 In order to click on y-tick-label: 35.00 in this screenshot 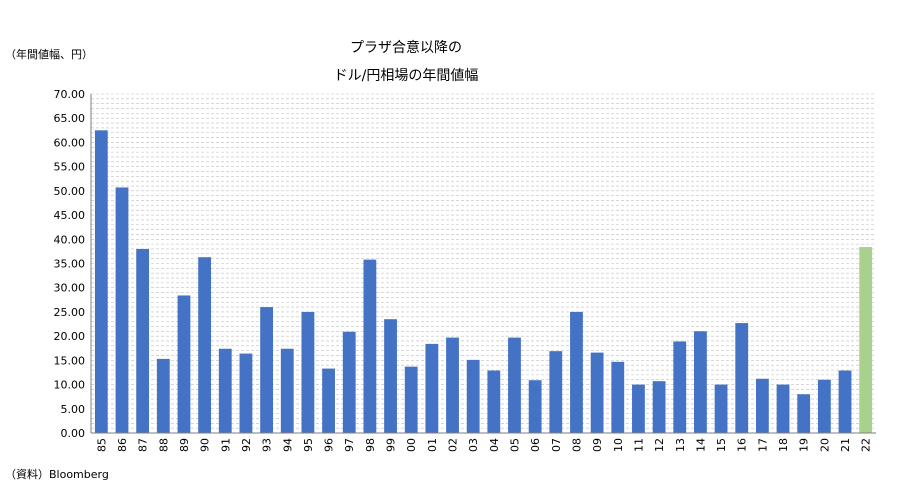, I will do `click(70, 264)`.